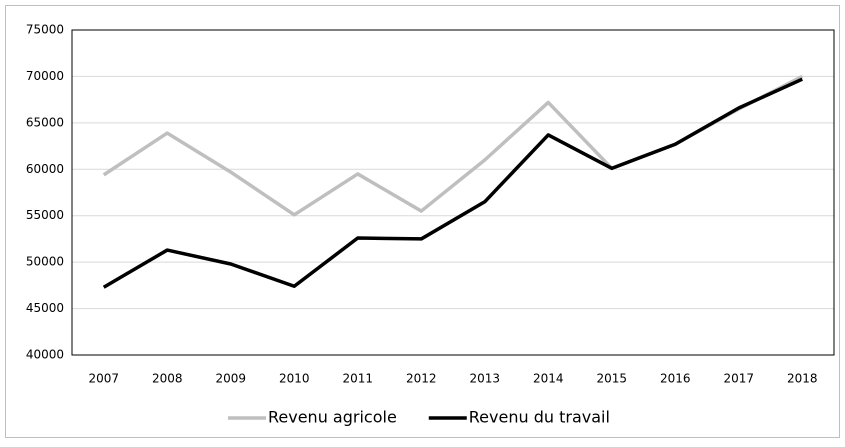  Describe the element at coordinates (548, 379) in the screenshot. I see `x-tick-label: 2014` at that location.